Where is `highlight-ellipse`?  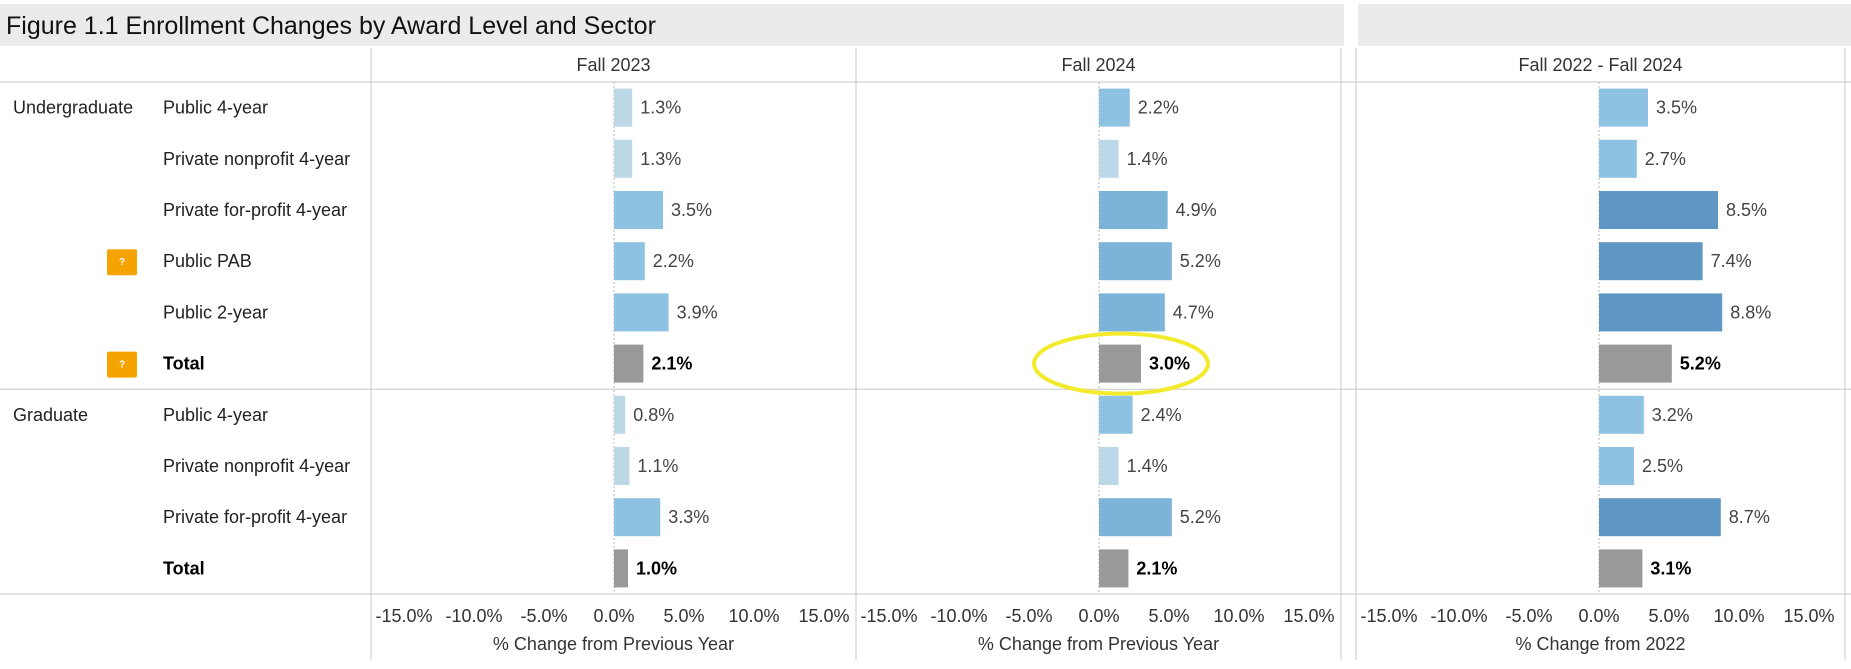
highlight-ellipse is located at coordinates (1121, 363).